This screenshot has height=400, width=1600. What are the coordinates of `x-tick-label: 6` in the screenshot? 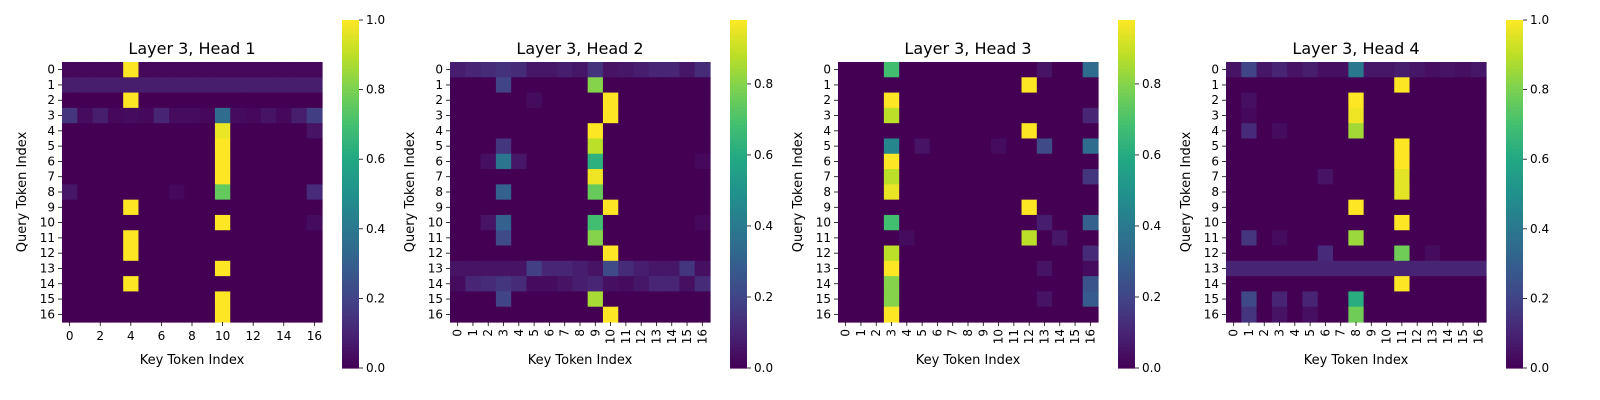 It's located at (549, 333).